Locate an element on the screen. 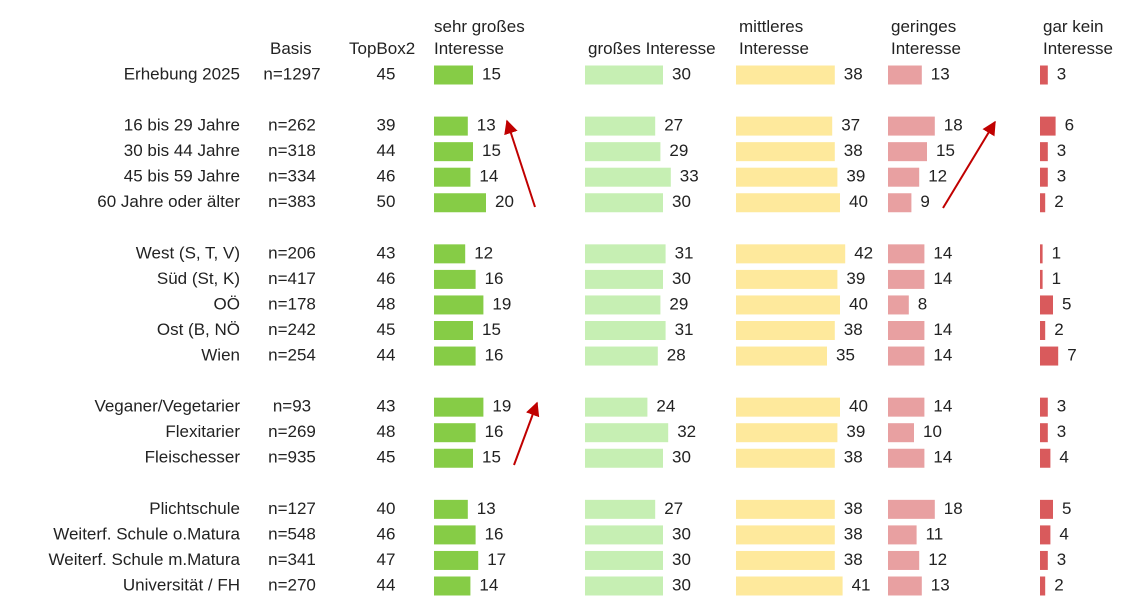 The image size is (1127, 597). value-label: 17 is located at coordinates (496, 559).